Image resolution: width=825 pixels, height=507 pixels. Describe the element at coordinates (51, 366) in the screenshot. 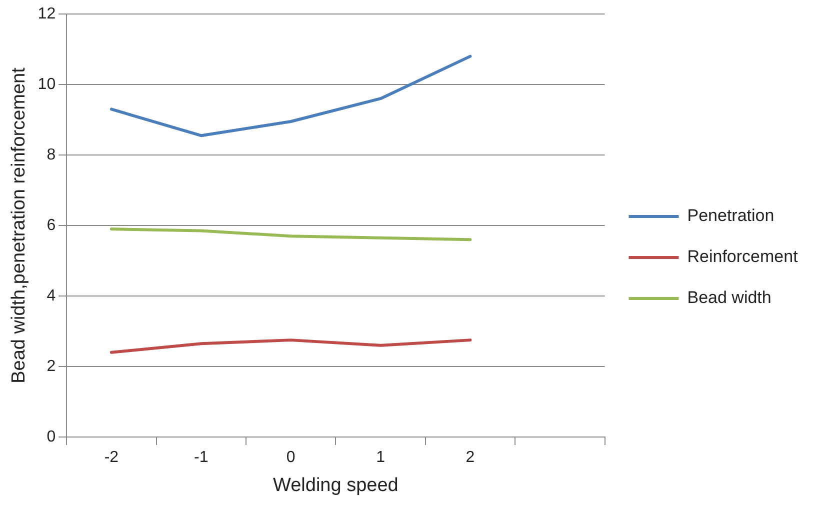

I see `y-tick-label: 2` at that location.